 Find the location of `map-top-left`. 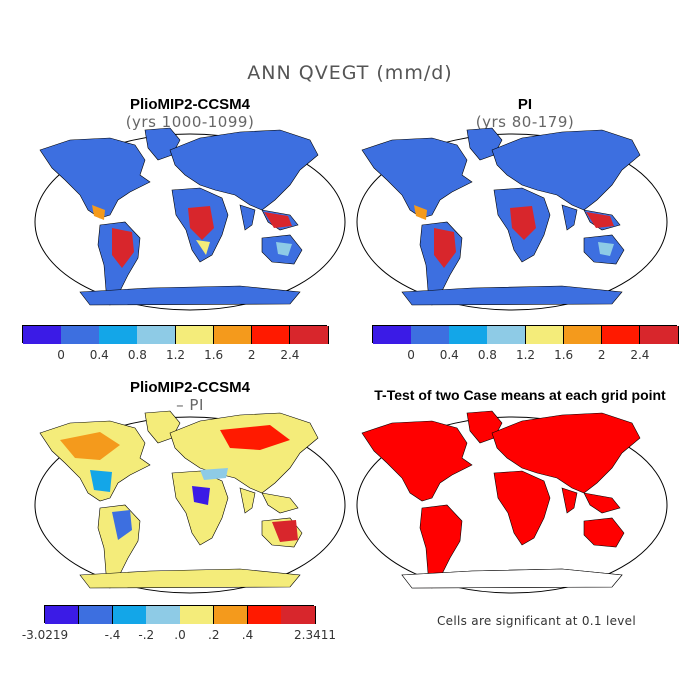

map-top-left is located at coordinates (190, 219).